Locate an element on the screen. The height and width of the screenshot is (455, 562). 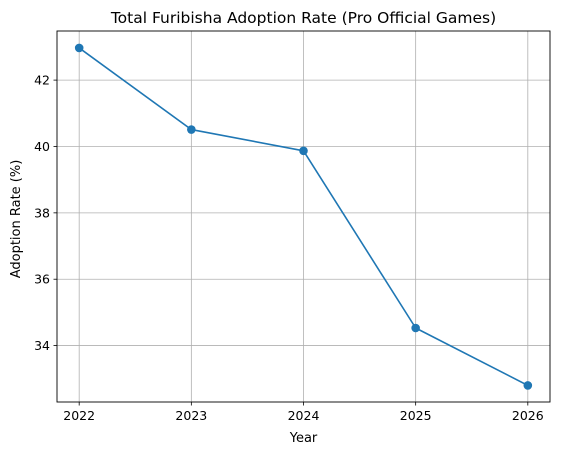
x-tick-label: 2023 is located at coordinates (191, 415).